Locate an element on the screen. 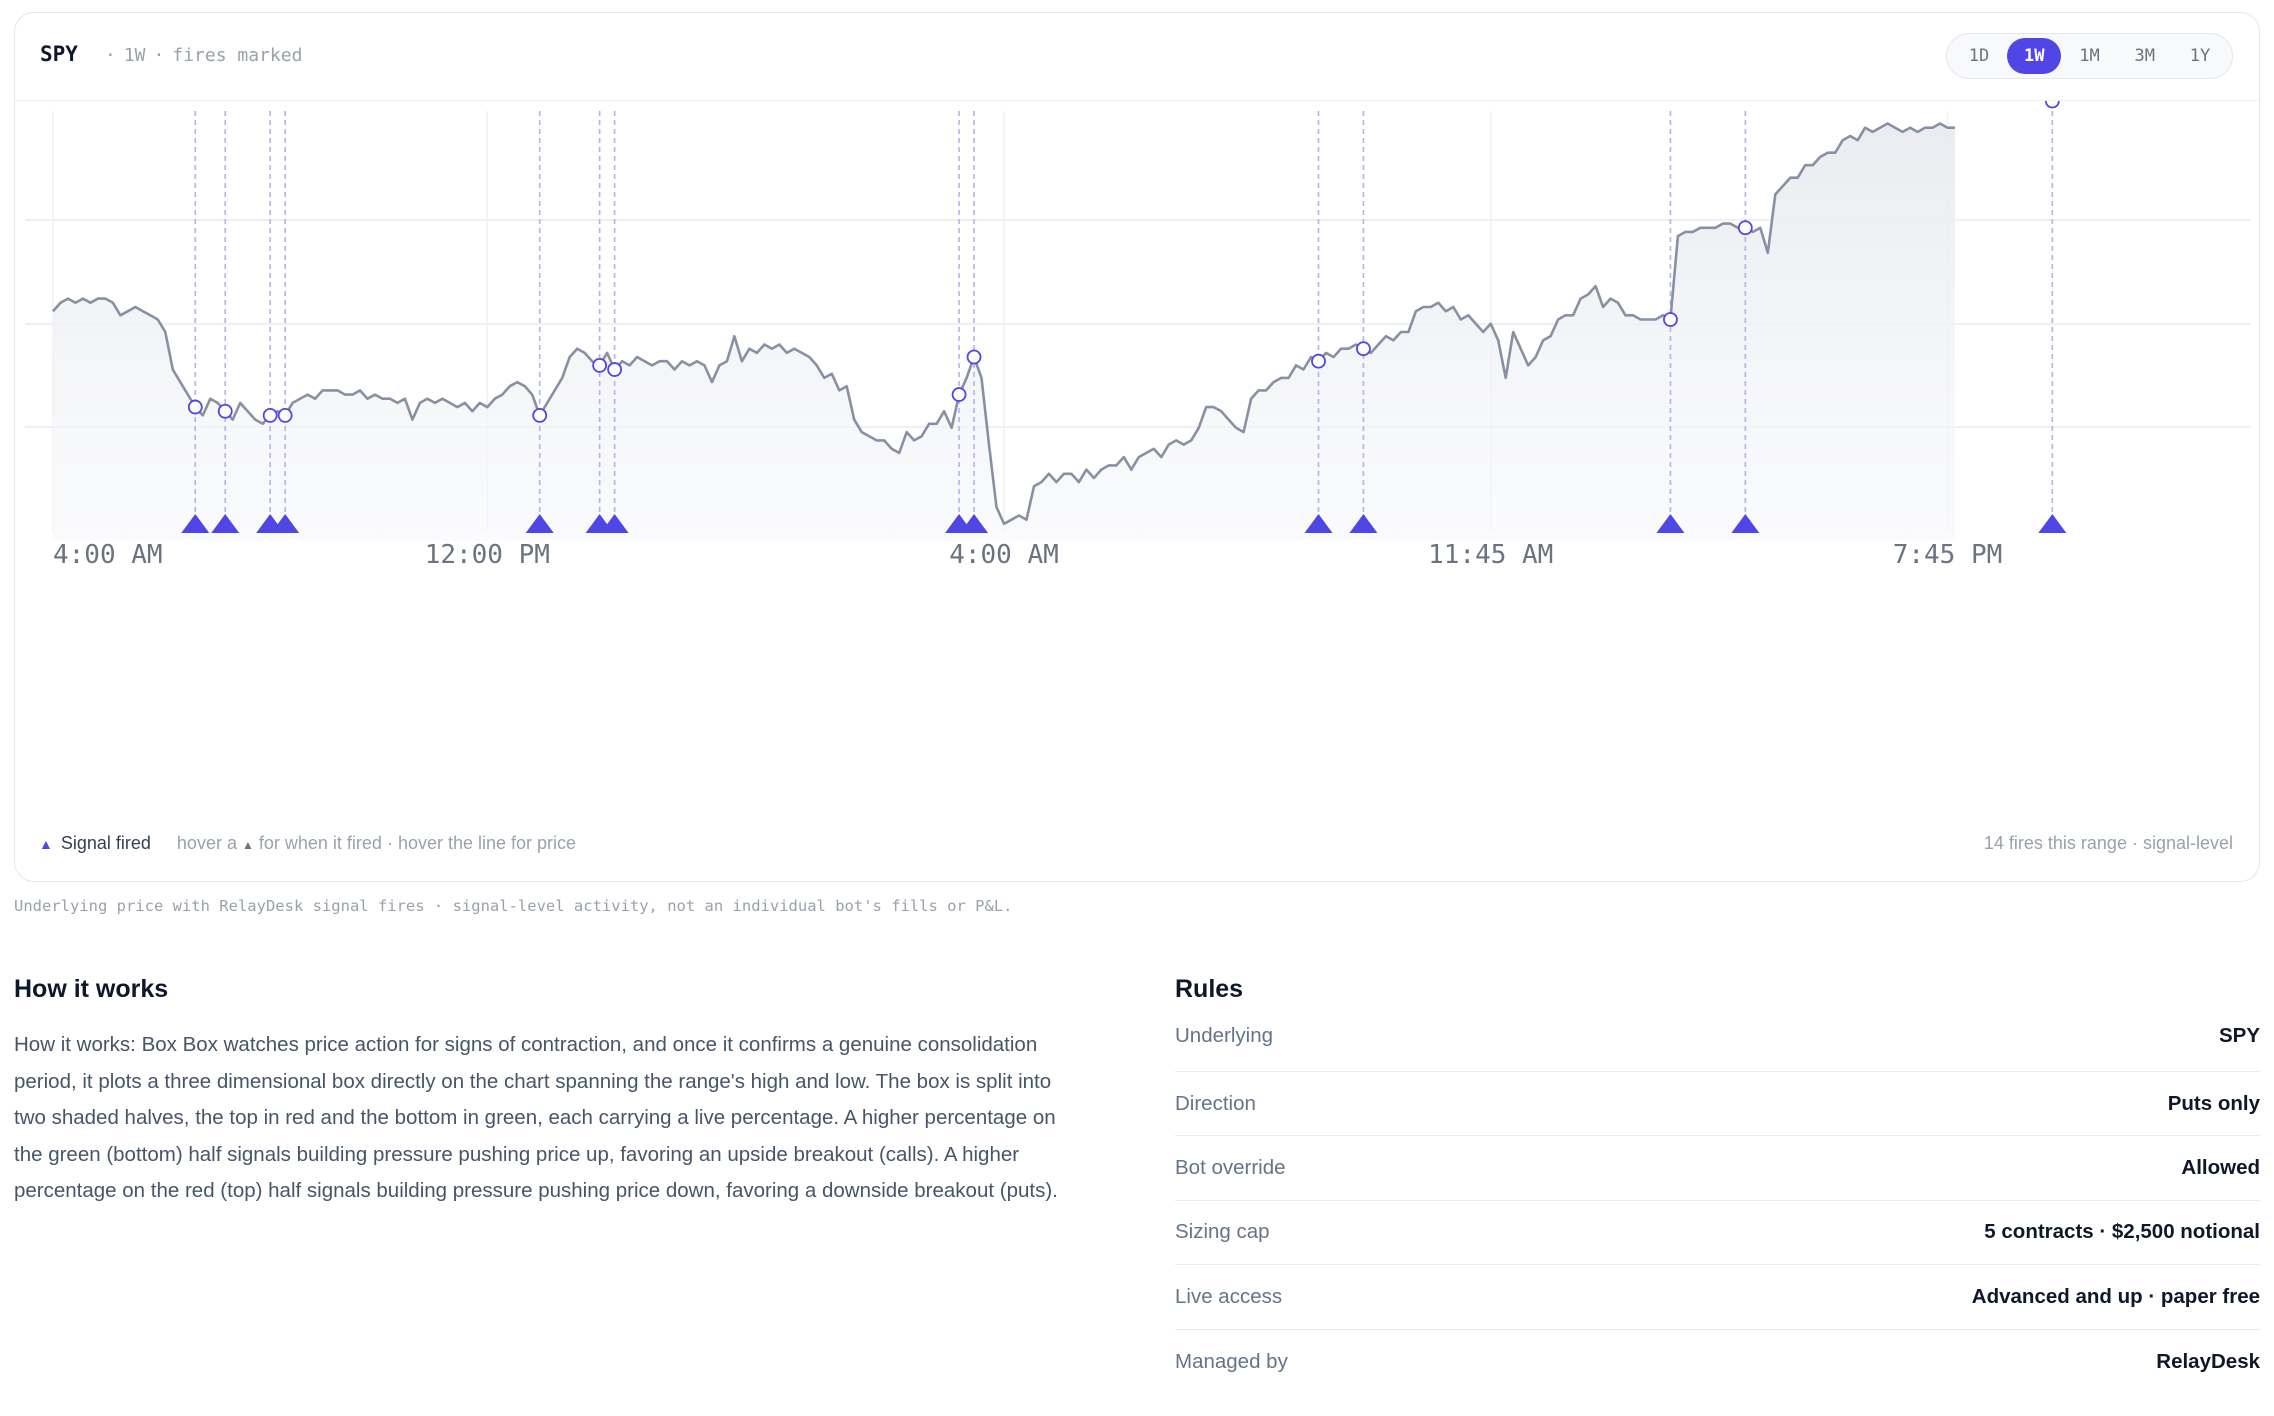 The height and width of the screenshot is (1416, 2274). range-button-1w: 1W is located at coordinates (2034, 56).